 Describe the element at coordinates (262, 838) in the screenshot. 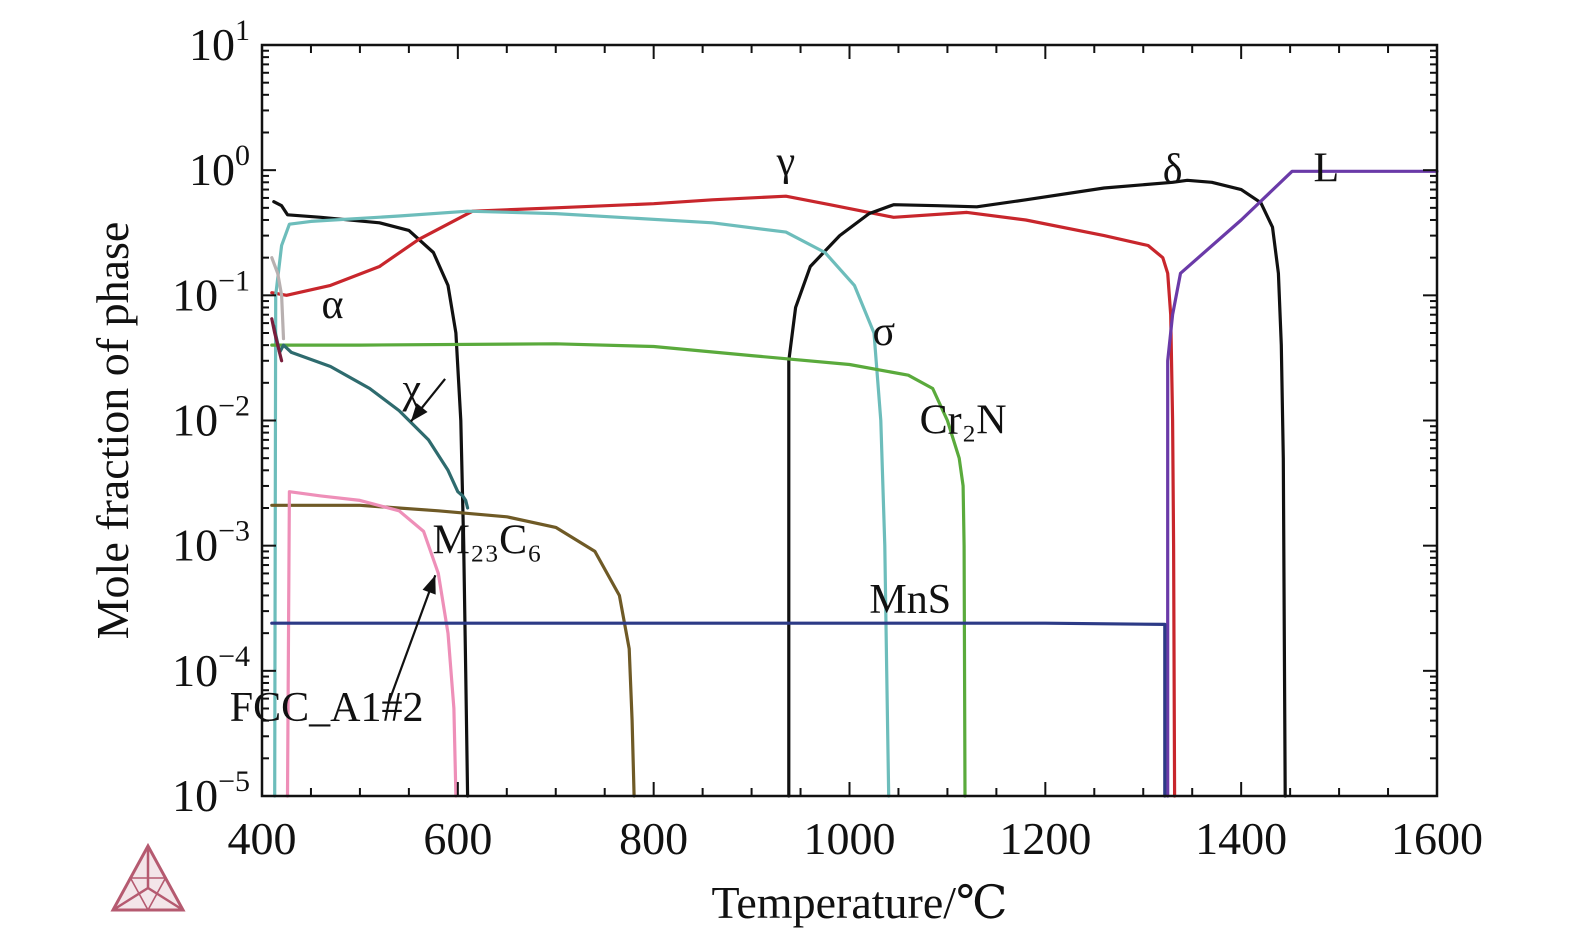

I see `x-tick-label: 400` at that location.